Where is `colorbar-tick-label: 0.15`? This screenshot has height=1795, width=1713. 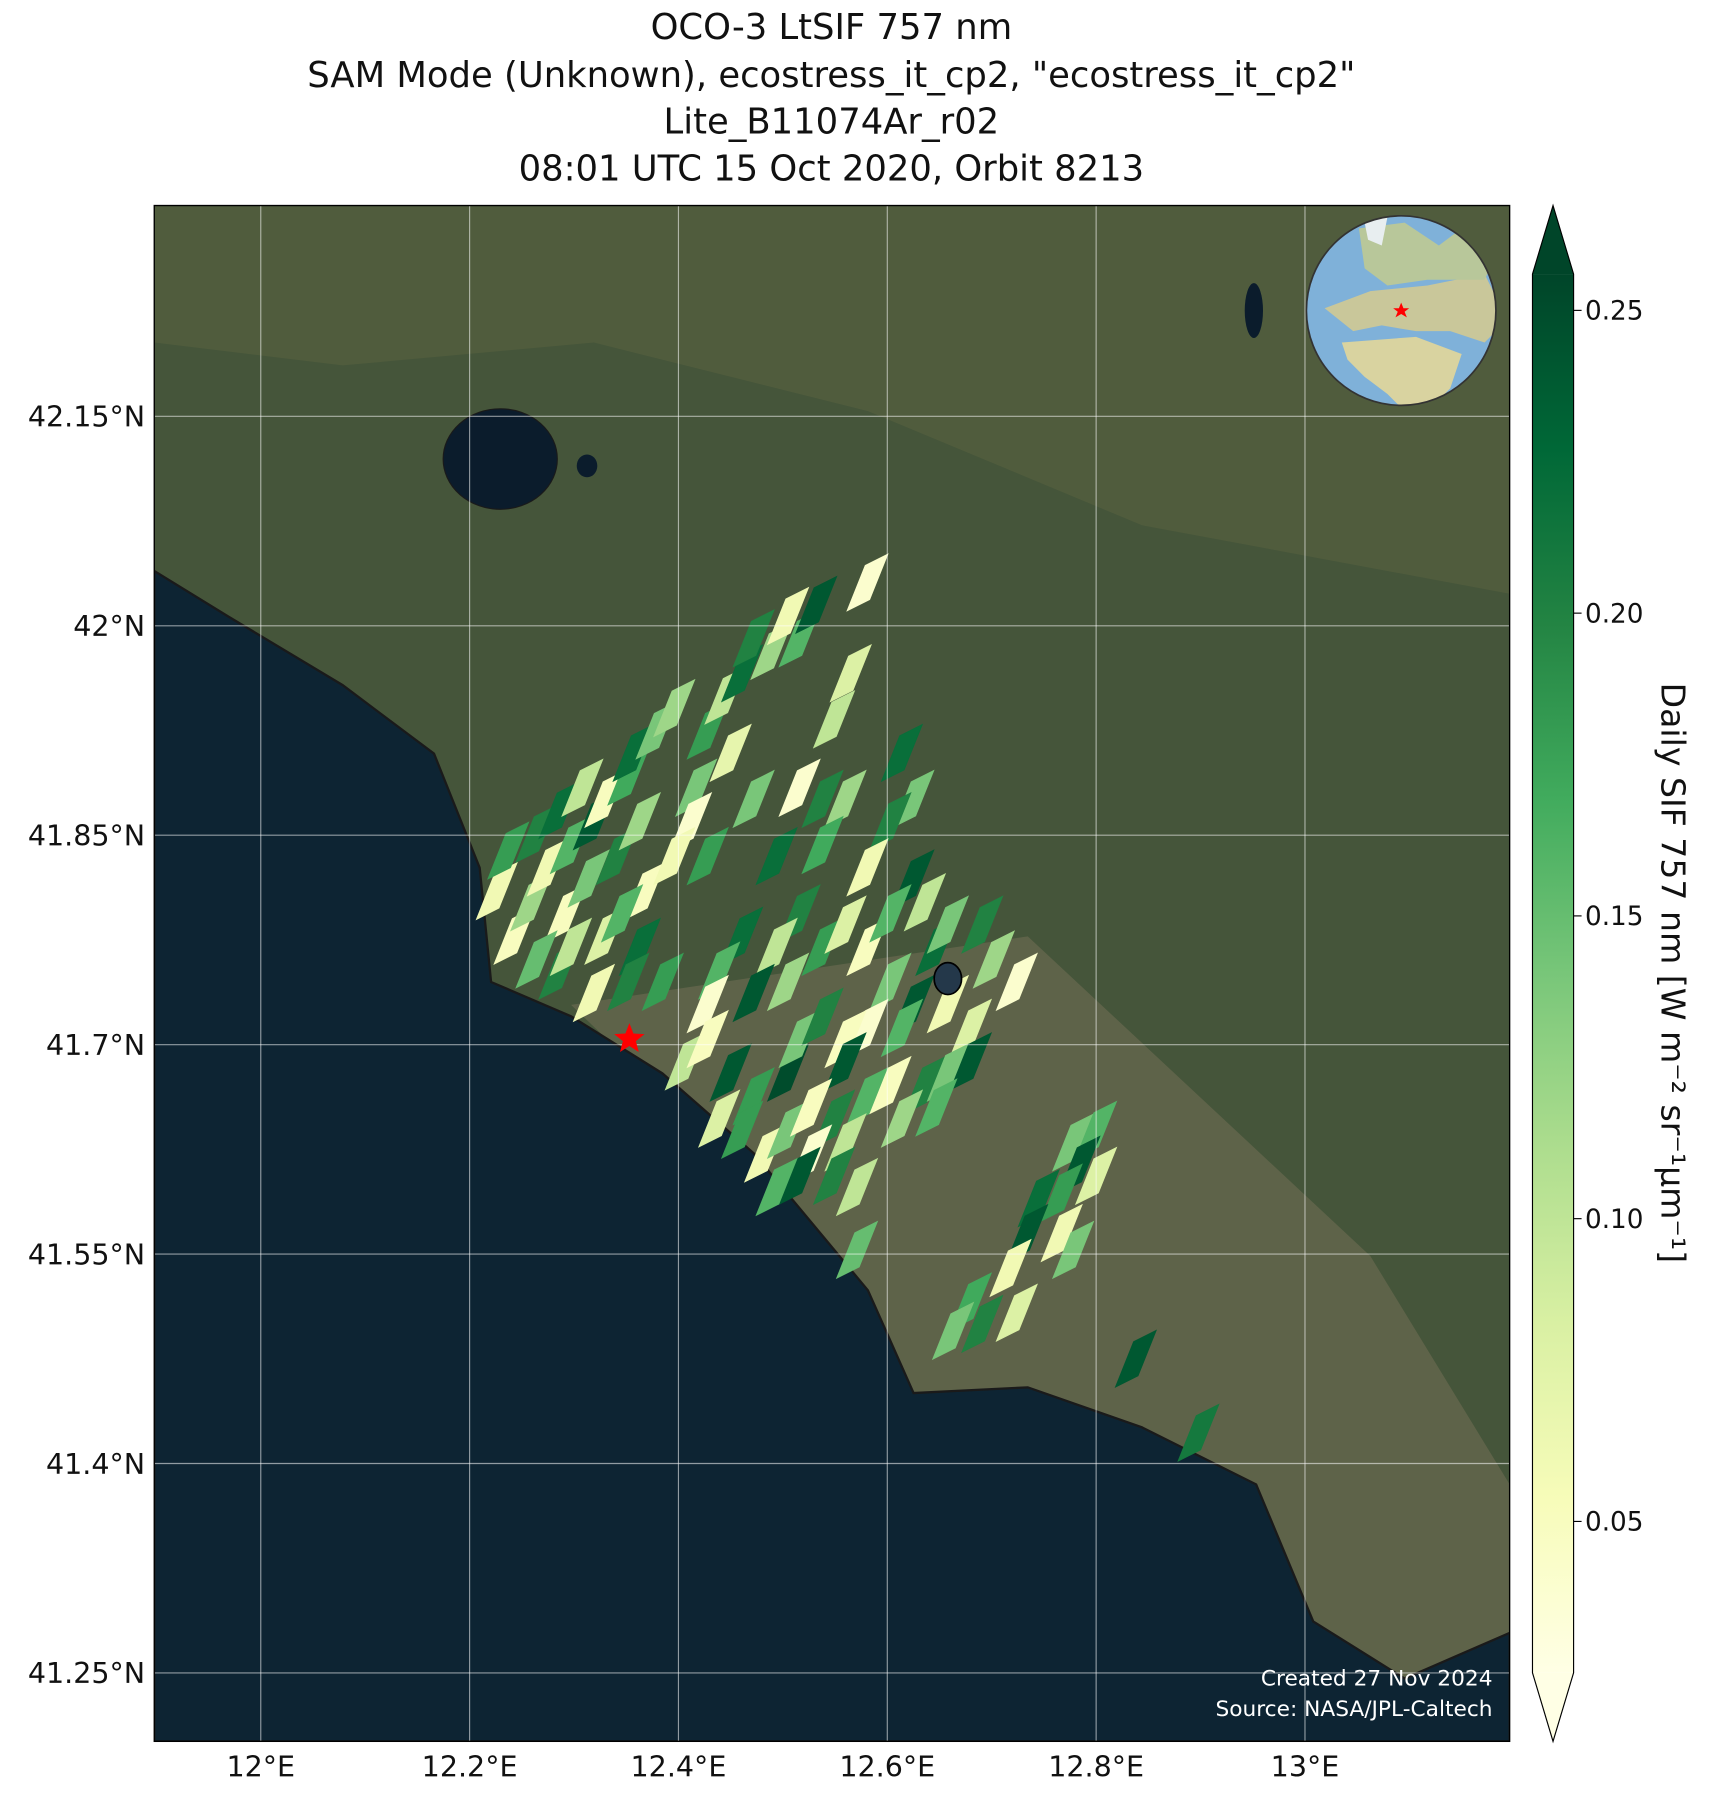 colorbar-tick-label: 0.15 is located at coordinates (1614, 917).